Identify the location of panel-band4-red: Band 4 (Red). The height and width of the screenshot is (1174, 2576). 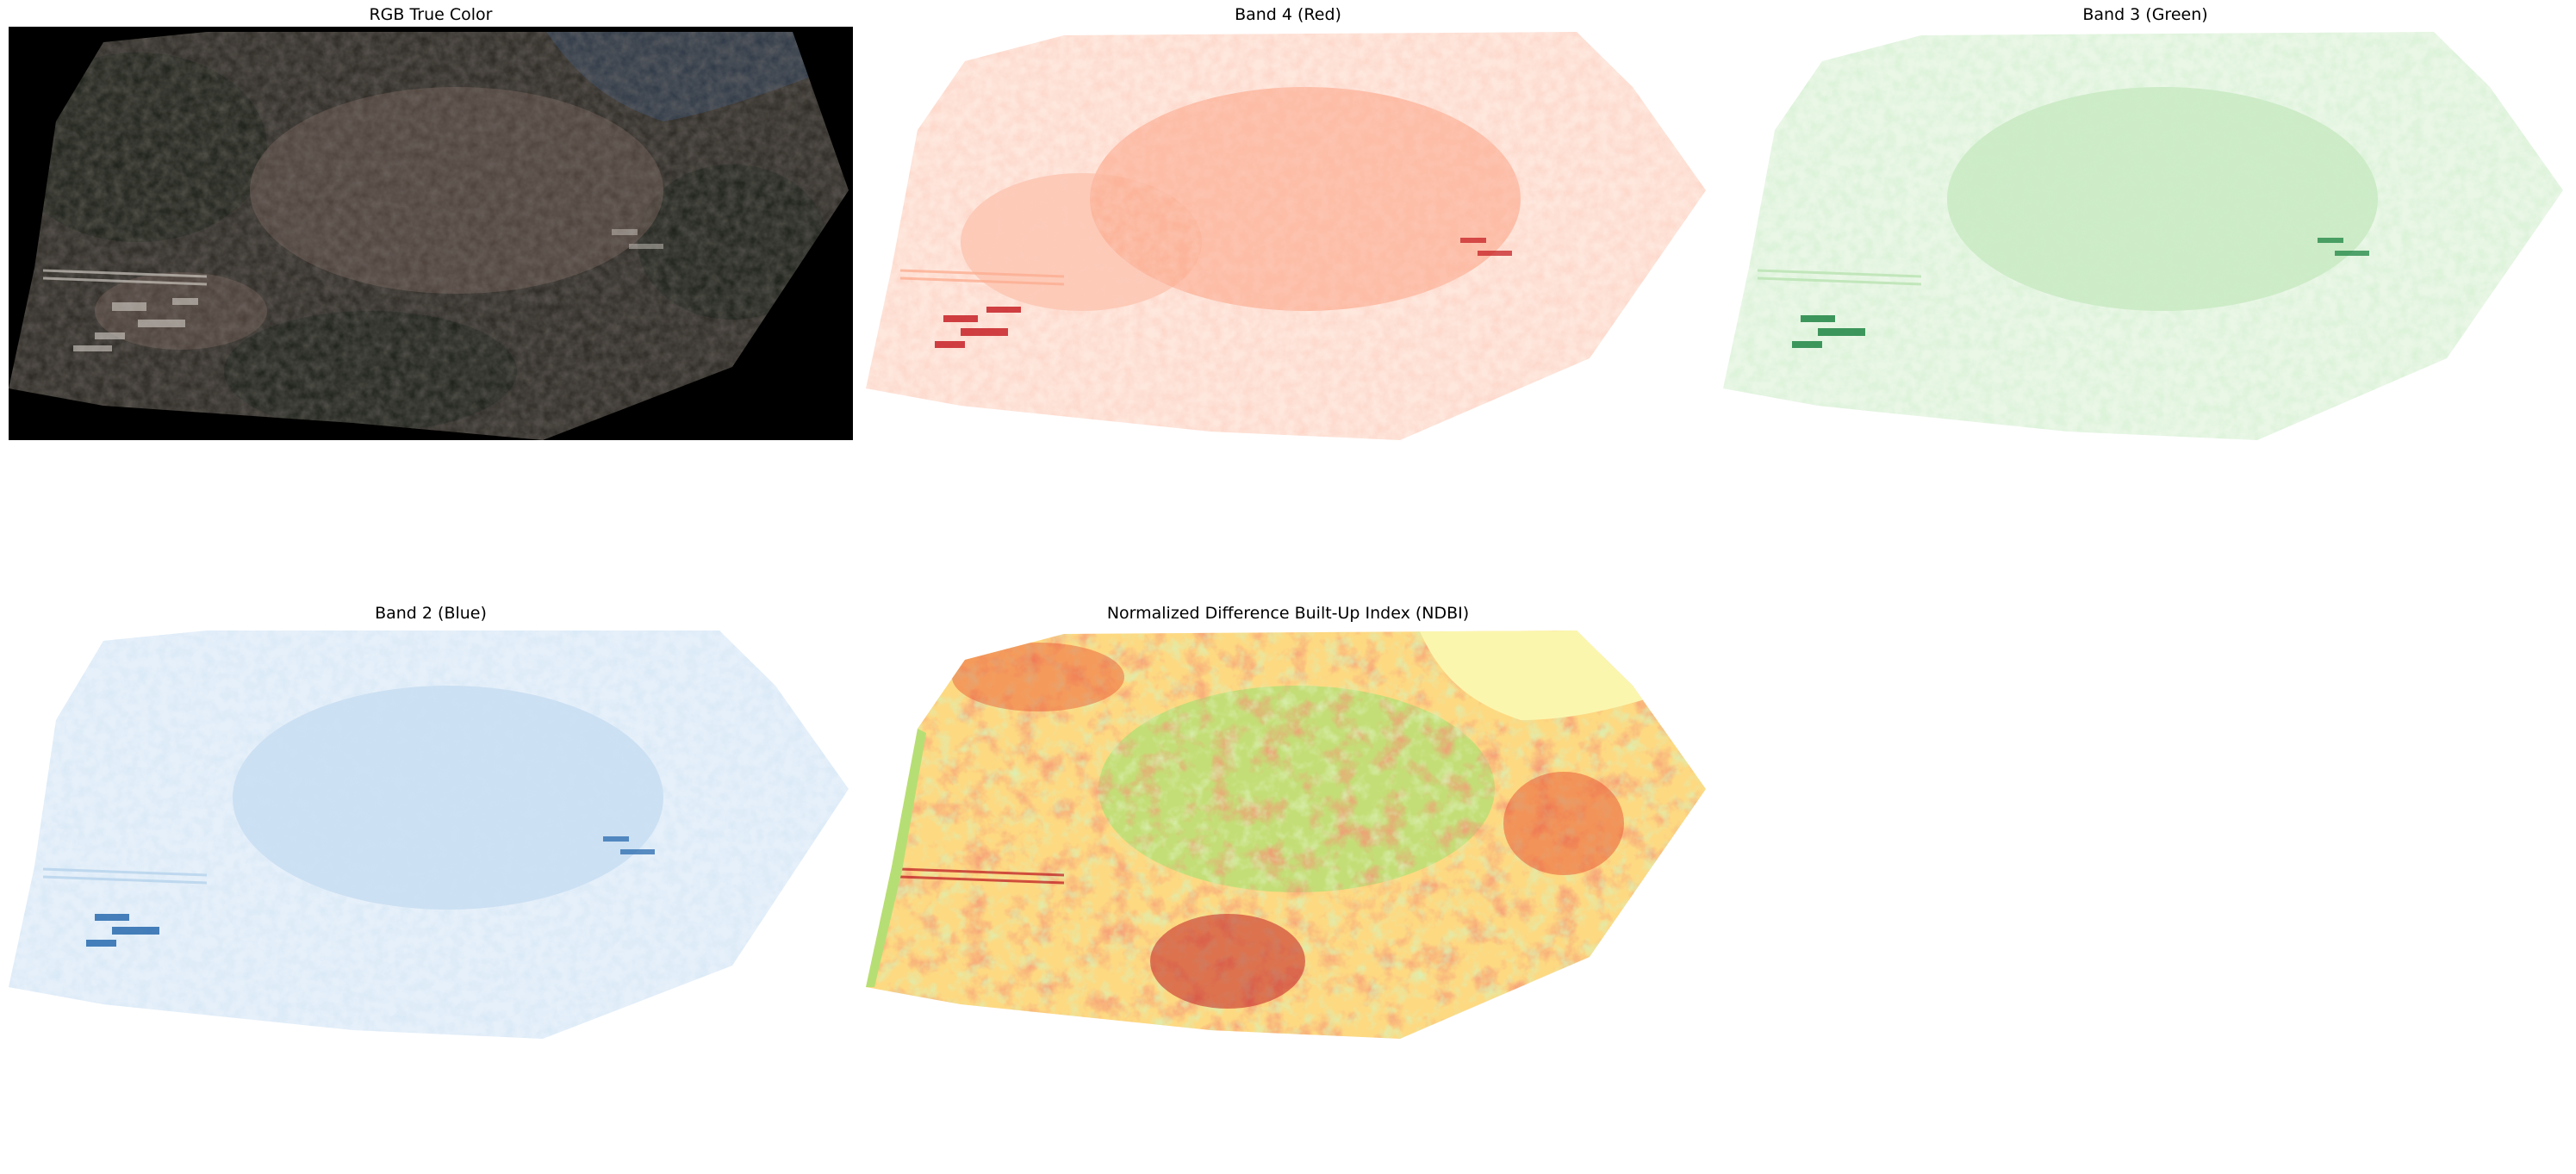
(1288, 222).